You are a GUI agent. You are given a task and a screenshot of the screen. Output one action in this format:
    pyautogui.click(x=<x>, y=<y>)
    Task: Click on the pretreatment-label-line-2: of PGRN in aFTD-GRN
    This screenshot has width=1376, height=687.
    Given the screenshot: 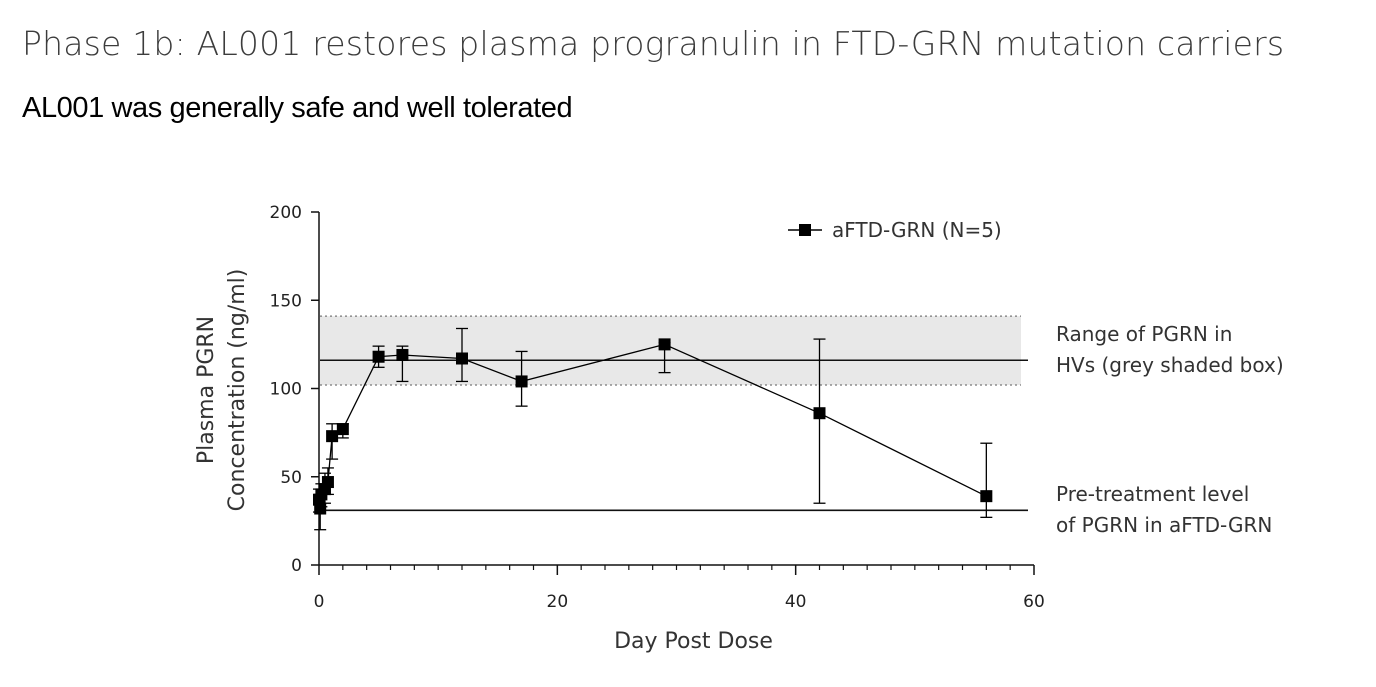 What is the action you would take?
    pyautogui.click(x=1164, y=525)
    